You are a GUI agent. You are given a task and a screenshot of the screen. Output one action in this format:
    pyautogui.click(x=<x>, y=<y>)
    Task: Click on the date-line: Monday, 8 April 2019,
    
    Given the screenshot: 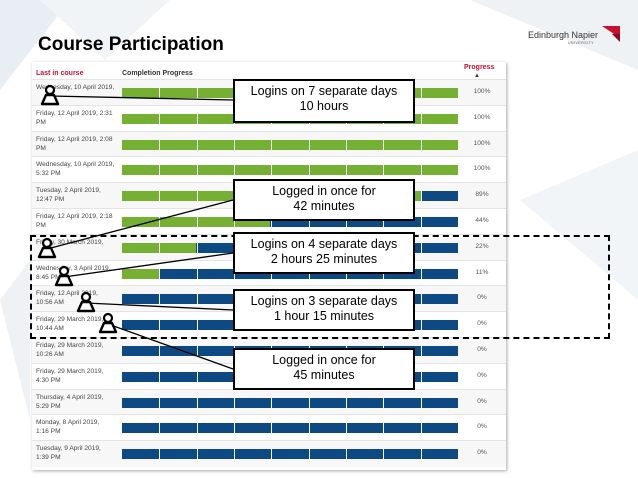 What is the action you would take?
    pyautogui.click(x=68, y=423)
    